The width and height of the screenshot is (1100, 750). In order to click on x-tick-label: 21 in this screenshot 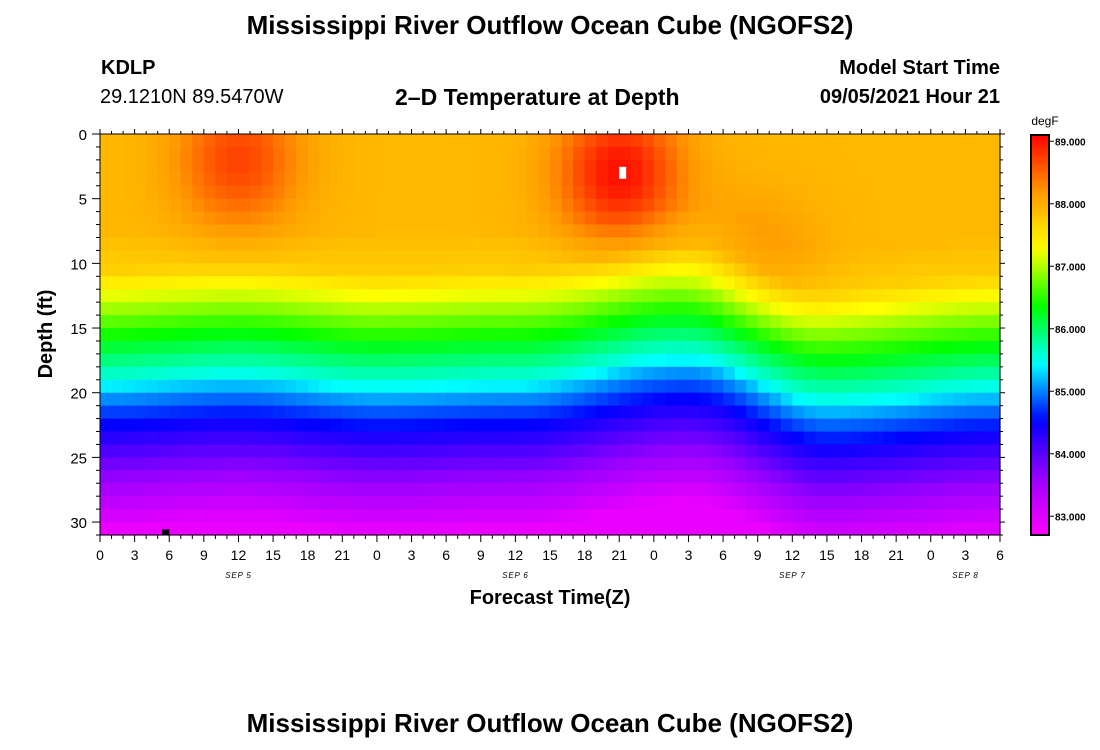, I will do `click(896, 555)`.